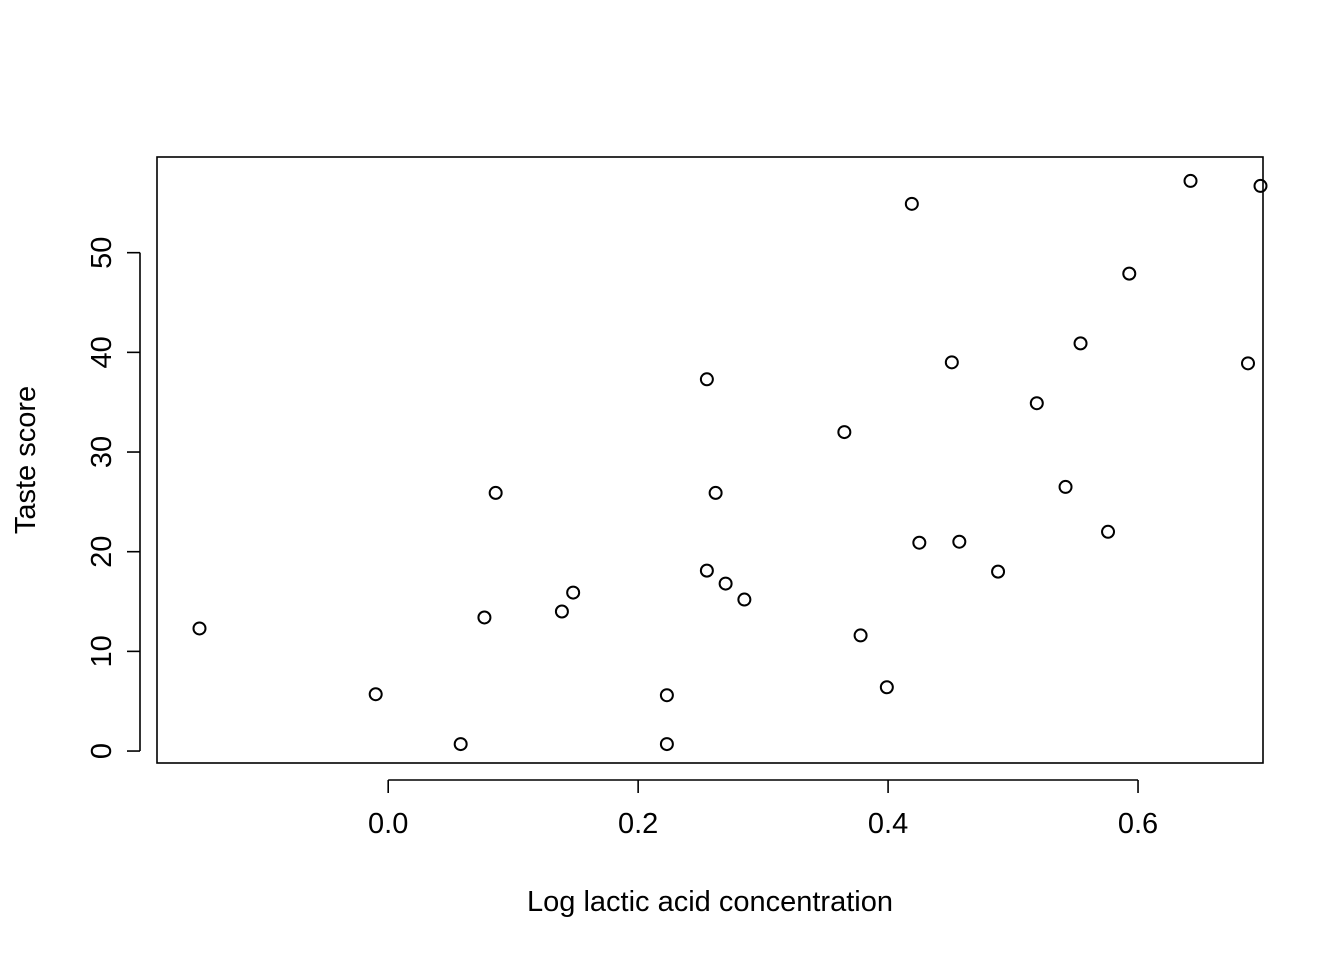 Image resolution: width=1344 pixels, height=960 pixels. What do you see at coordinates (638, 824) in the screenshot?
I see `x-tick-label: 0.2` at bounding box center [638, 824].